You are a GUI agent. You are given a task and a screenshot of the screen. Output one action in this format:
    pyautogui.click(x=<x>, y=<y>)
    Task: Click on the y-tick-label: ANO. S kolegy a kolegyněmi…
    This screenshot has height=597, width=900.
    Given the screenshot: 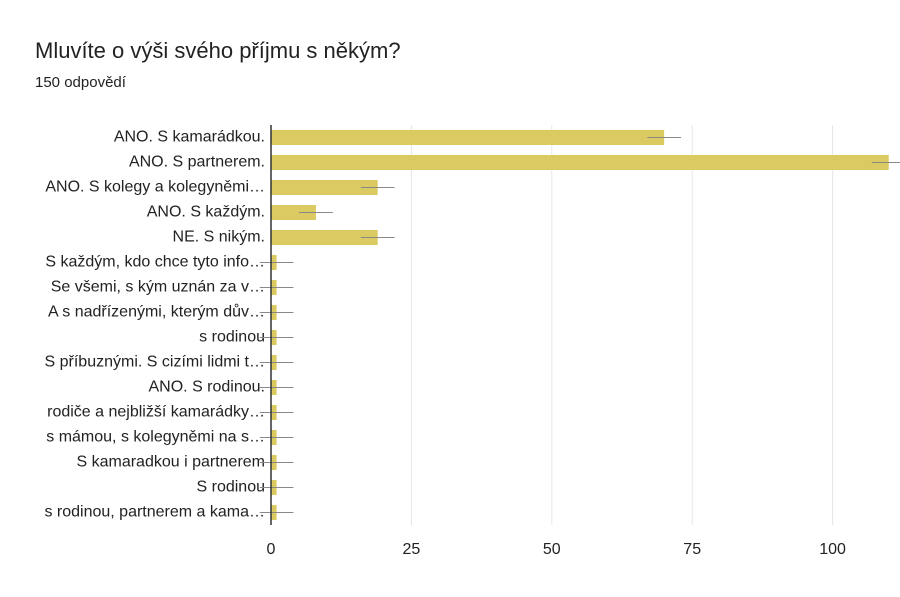 What is the action you would take?
    pyautogui.click(x=155, y=187)
    